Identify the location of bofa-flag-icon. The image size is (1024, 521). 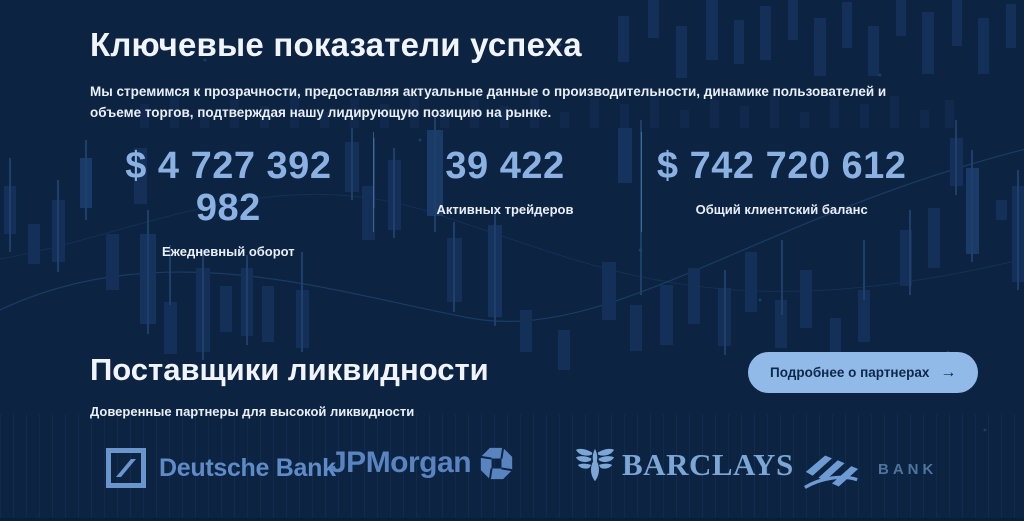
(831, 472).